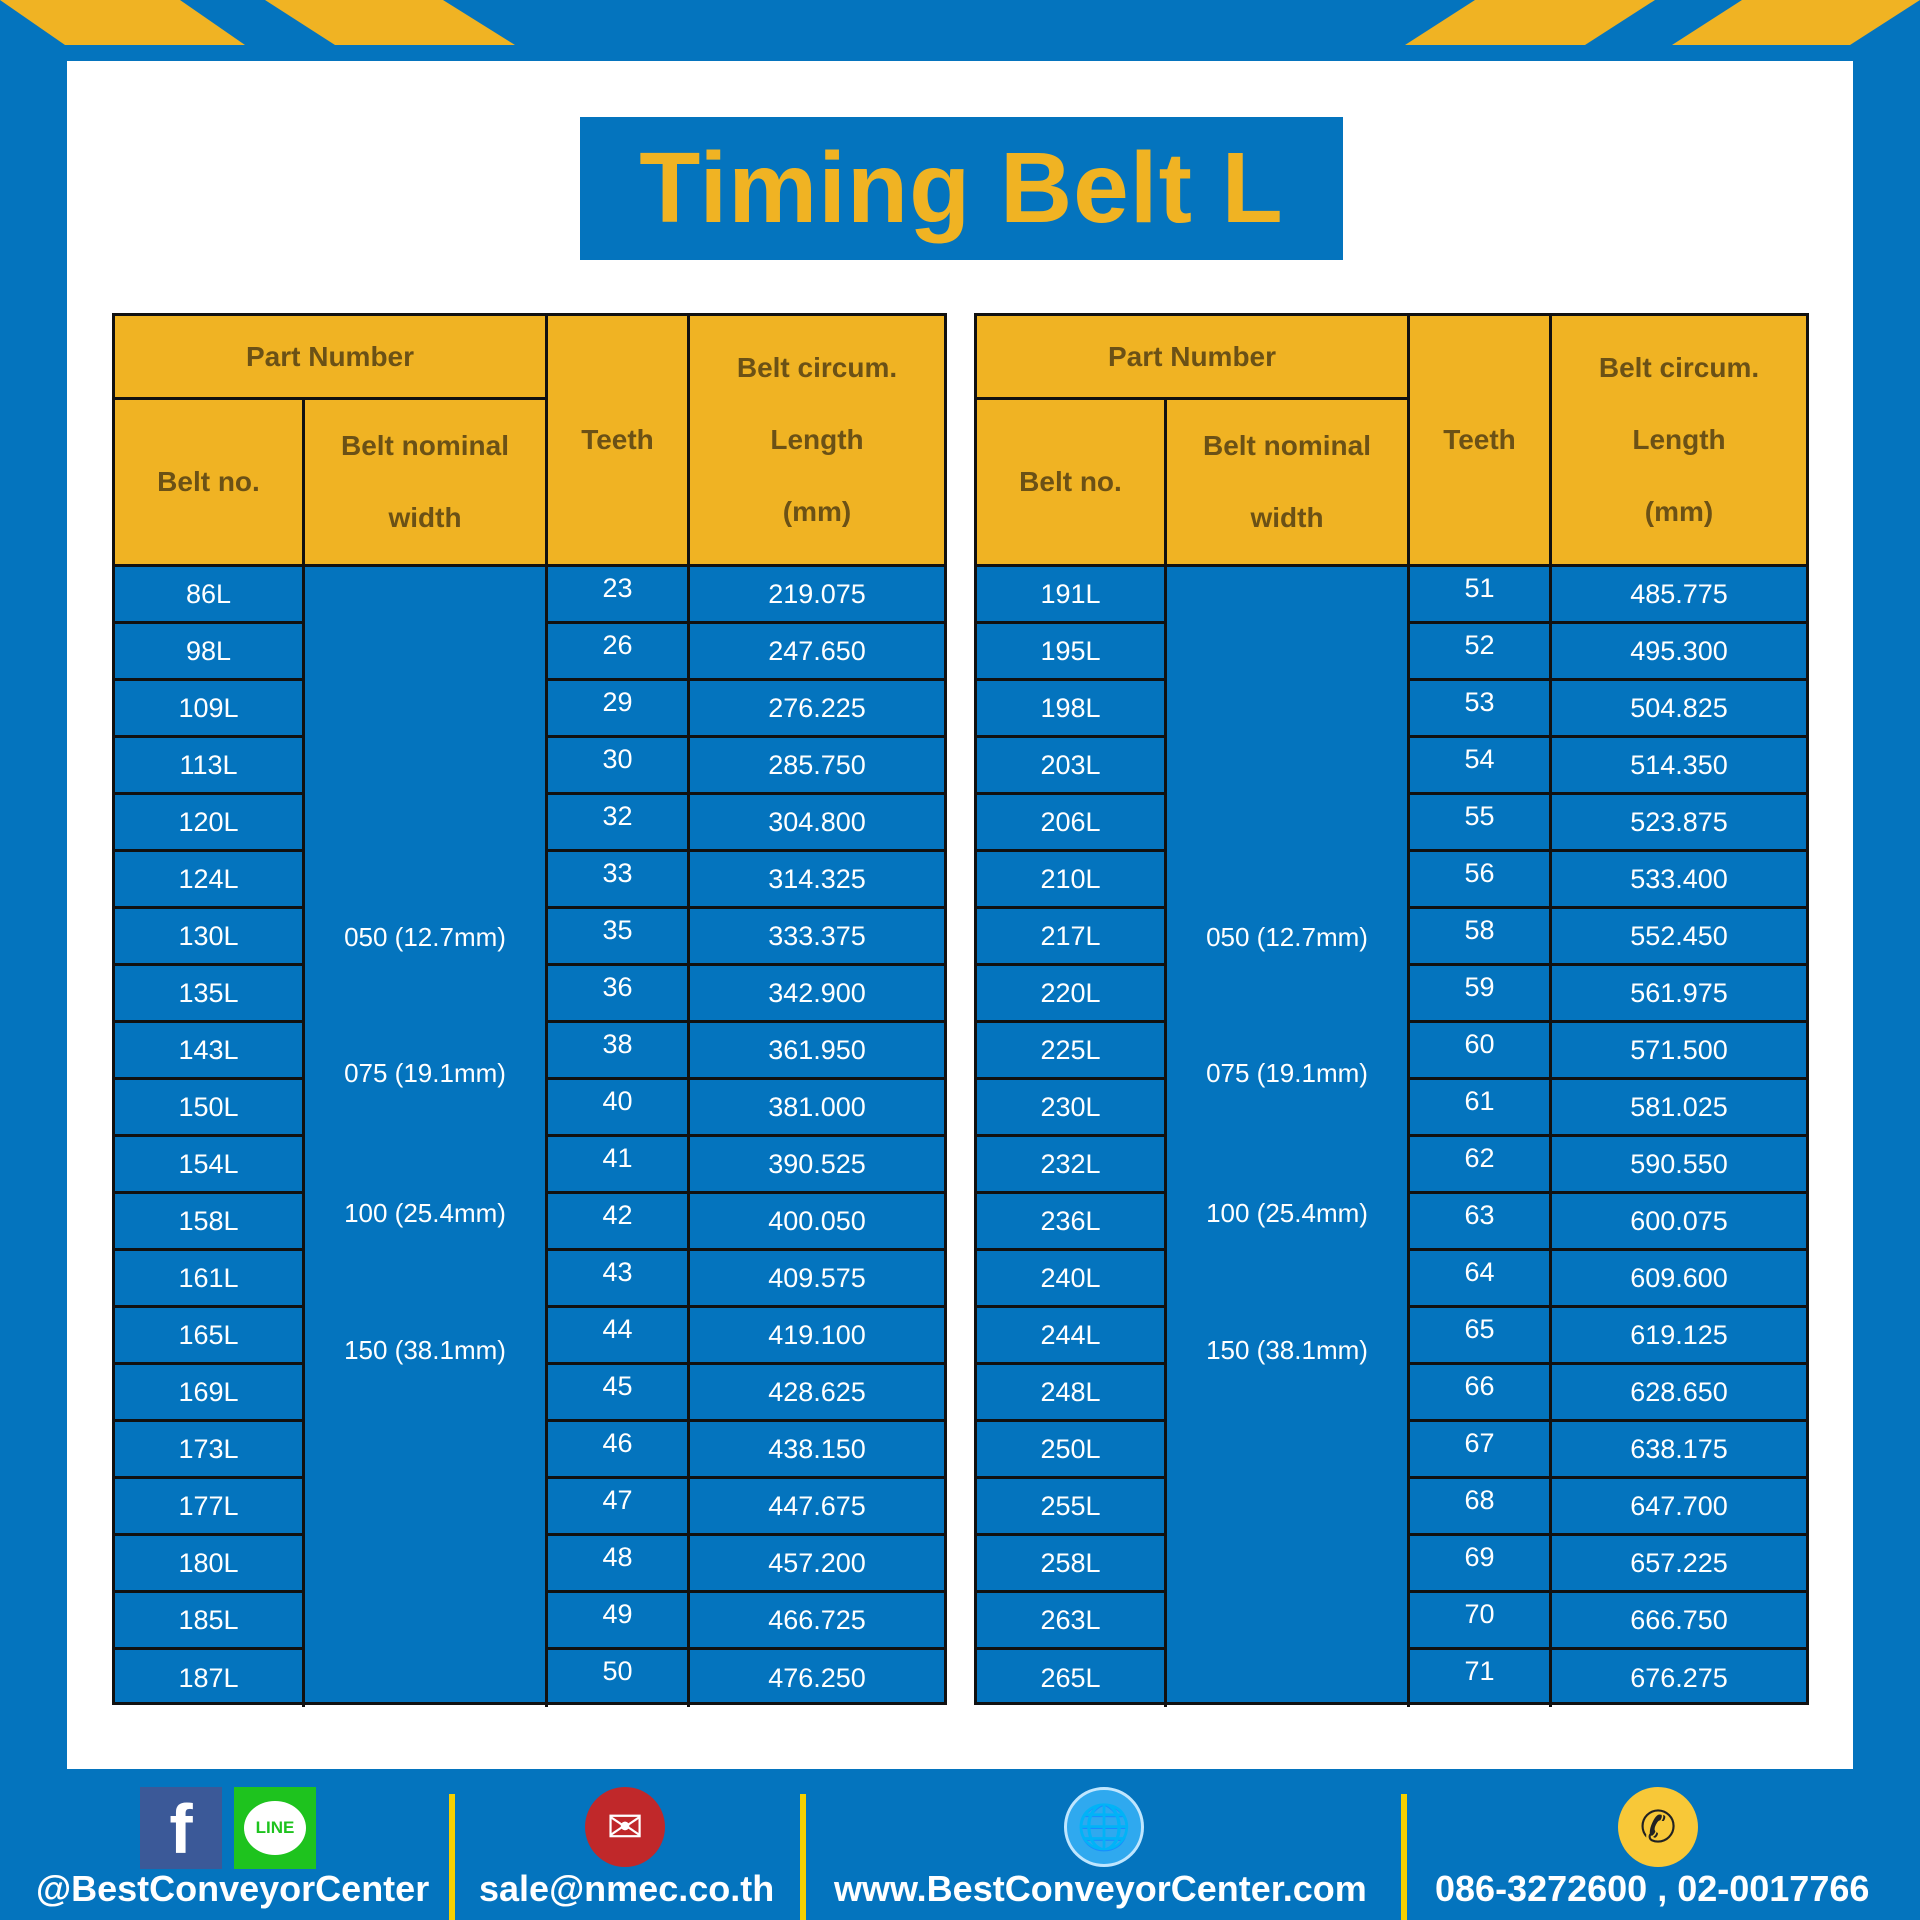  Describe the element at coordinates (181, 1828) in the screenshot. I see `facebook-icon: f` at that location.